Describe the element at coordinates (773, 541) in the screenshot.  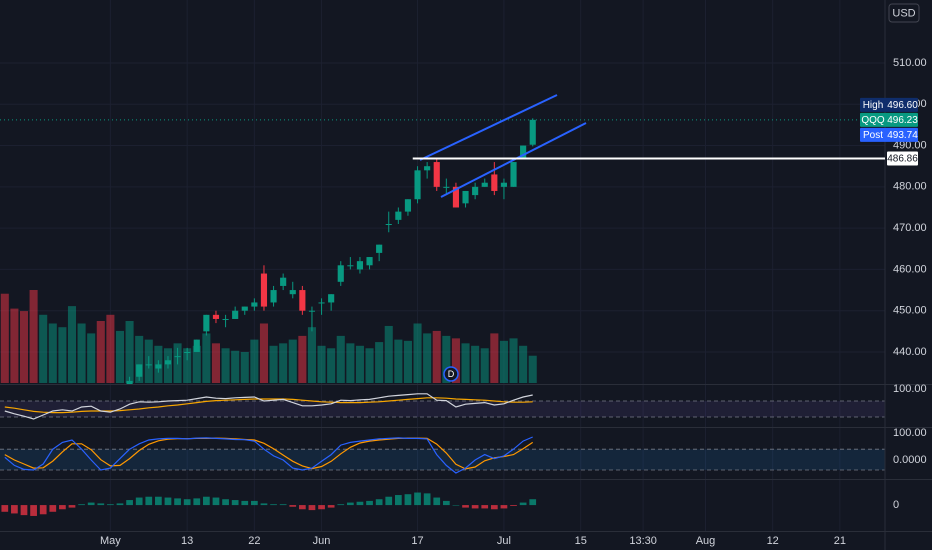
I see `x-tick-label: 12` at that location.